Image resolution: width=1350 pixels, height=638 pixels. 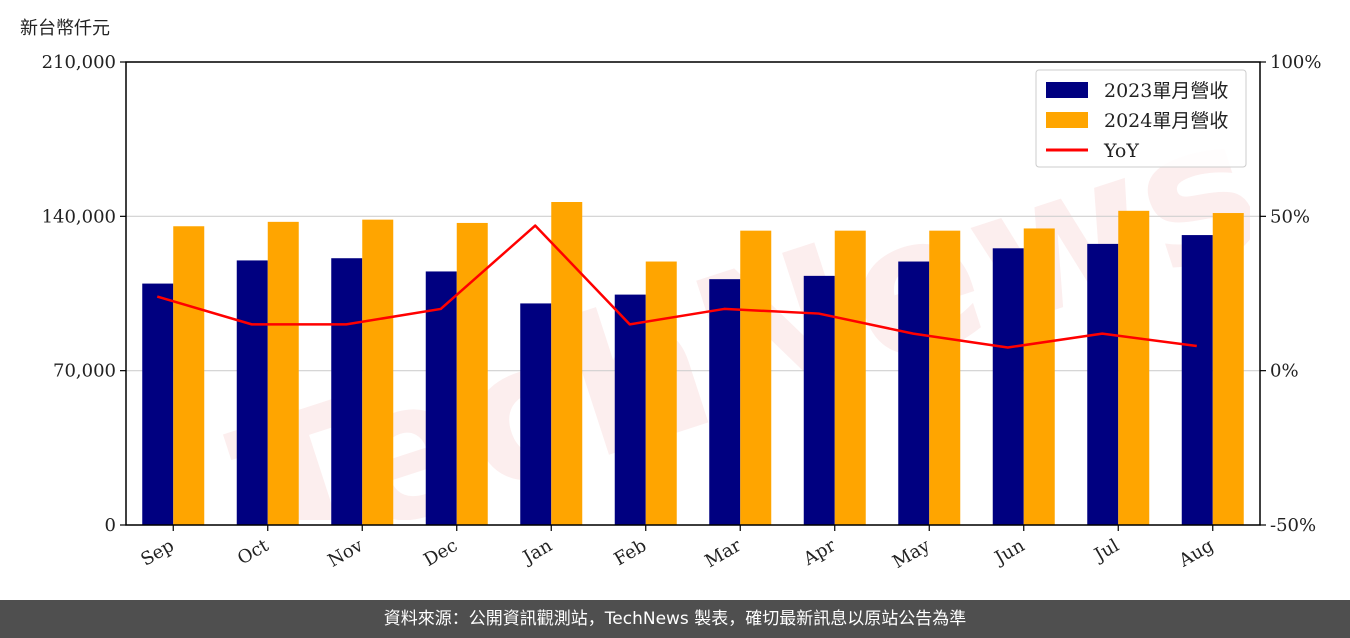 I want to click on source-note: 資料來源：公開資訊觀測站，TechNews 製表，確切最新訊息以原站公告為準, so click(x=675, y=619).